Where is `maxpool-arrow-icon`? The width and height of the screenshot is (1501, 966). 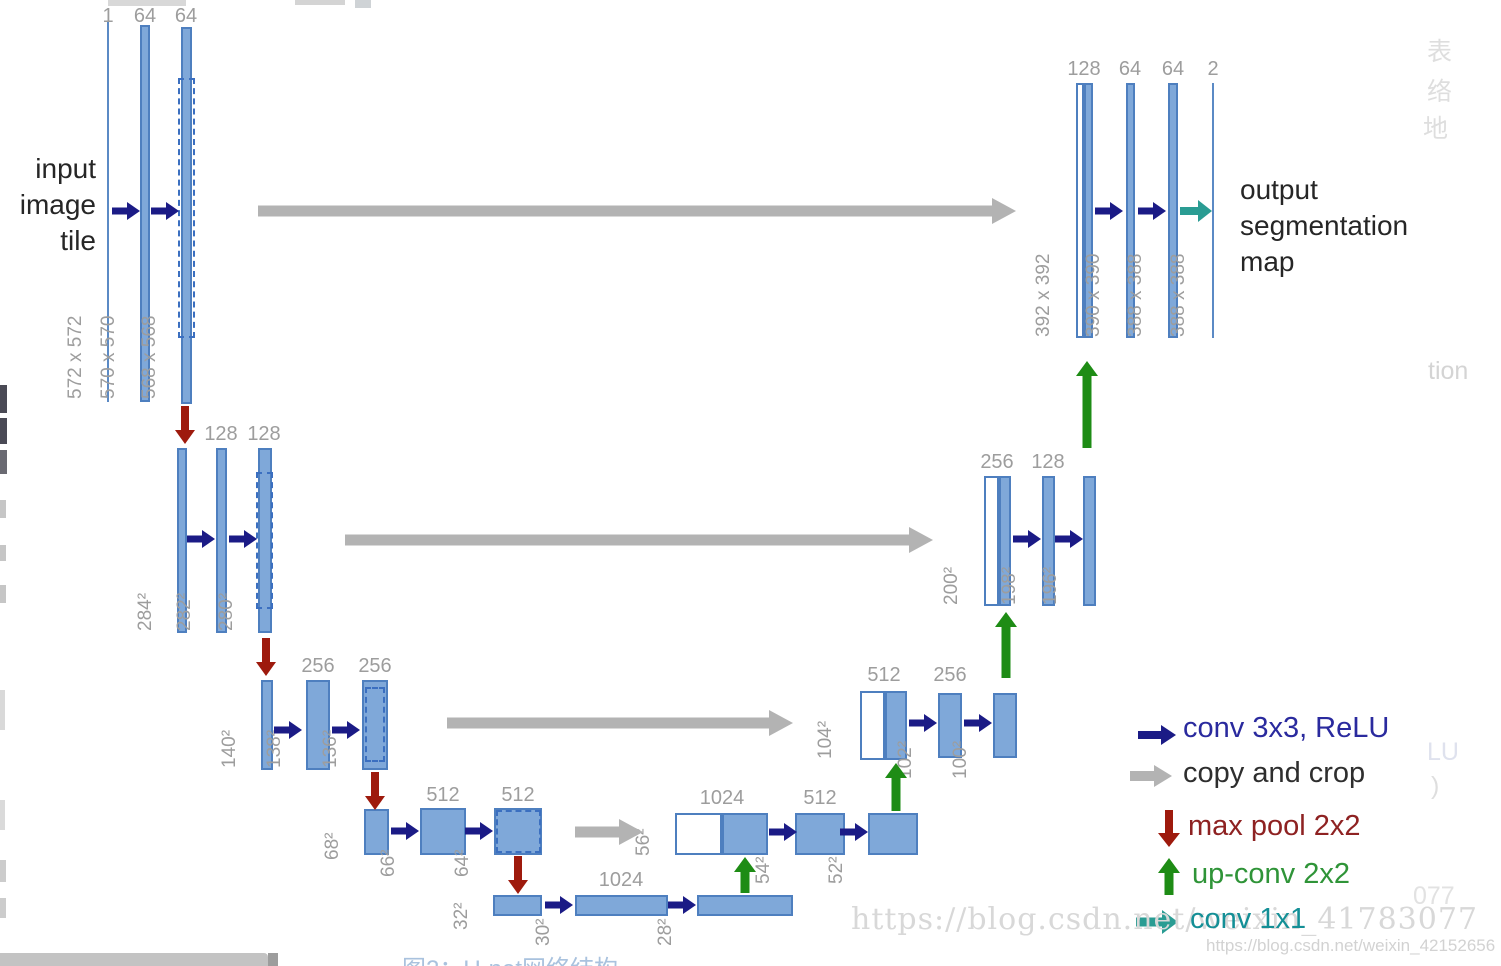
maxpool-arrow-icon is located at coordinates (375, 791).